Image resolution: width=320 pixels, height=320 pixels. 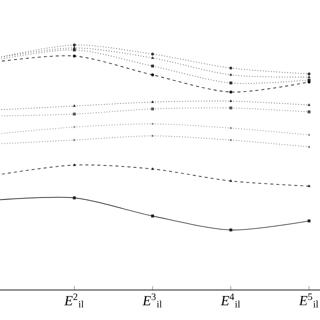 I want to click on x-tick-label: E$^{2}$il, so click(x=74, y=301).